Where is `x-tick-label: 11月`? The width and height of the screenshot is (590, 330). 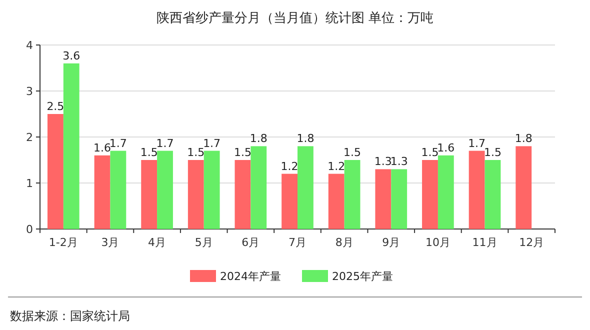
x-tick-label: 11月 is located at coordinates (485, 242).